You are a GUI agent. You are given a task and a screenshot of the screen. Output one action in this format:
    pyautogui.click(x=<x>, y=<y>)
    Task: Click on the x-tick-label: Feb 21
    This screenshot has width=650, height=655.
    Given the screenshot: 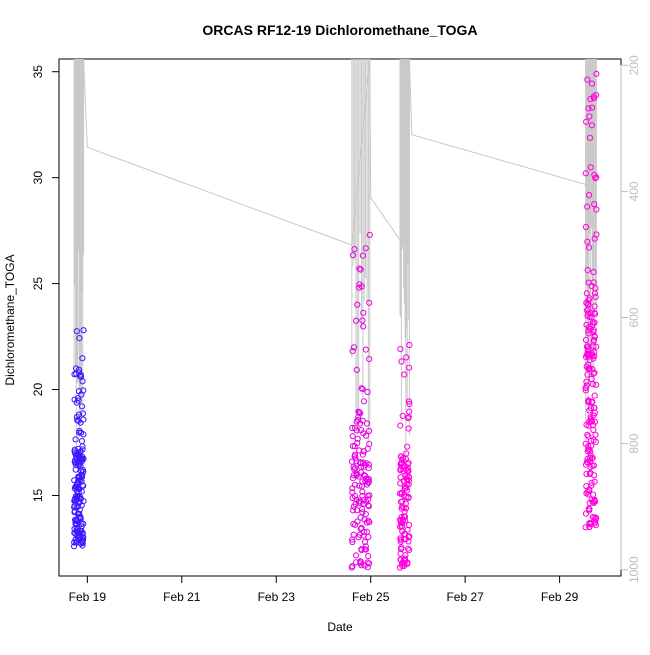 What is the action you would take?
    pyautogui.click(x=182, y=597)
    